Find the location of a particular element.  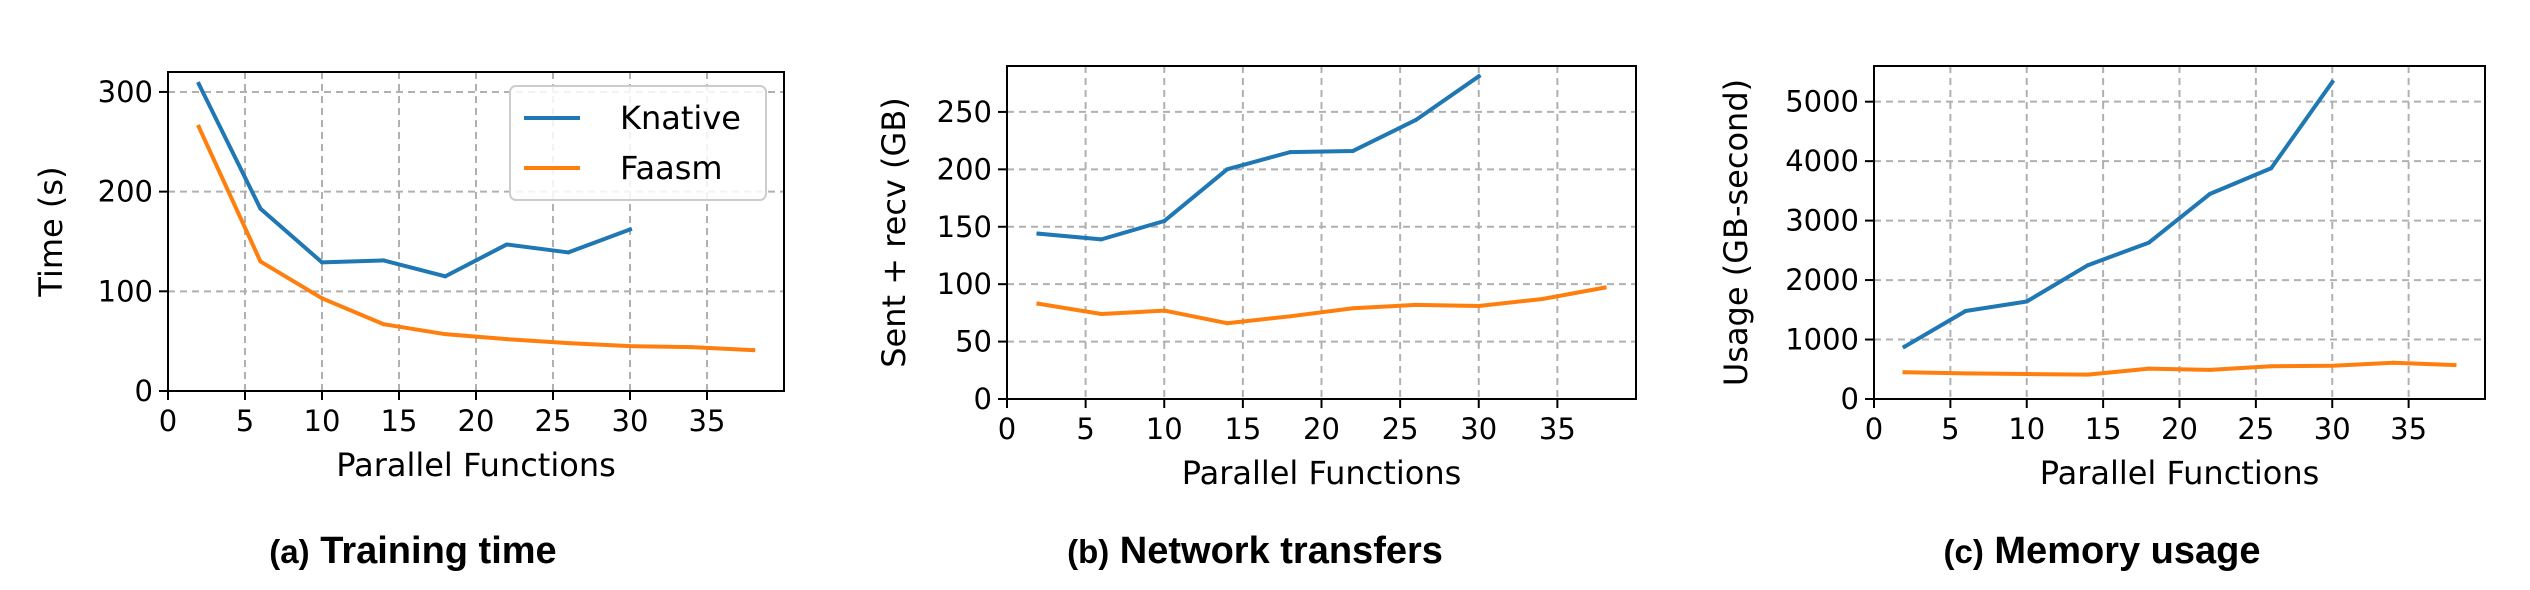

x-tick-label: 5 is located at coordinates (1085, 429).